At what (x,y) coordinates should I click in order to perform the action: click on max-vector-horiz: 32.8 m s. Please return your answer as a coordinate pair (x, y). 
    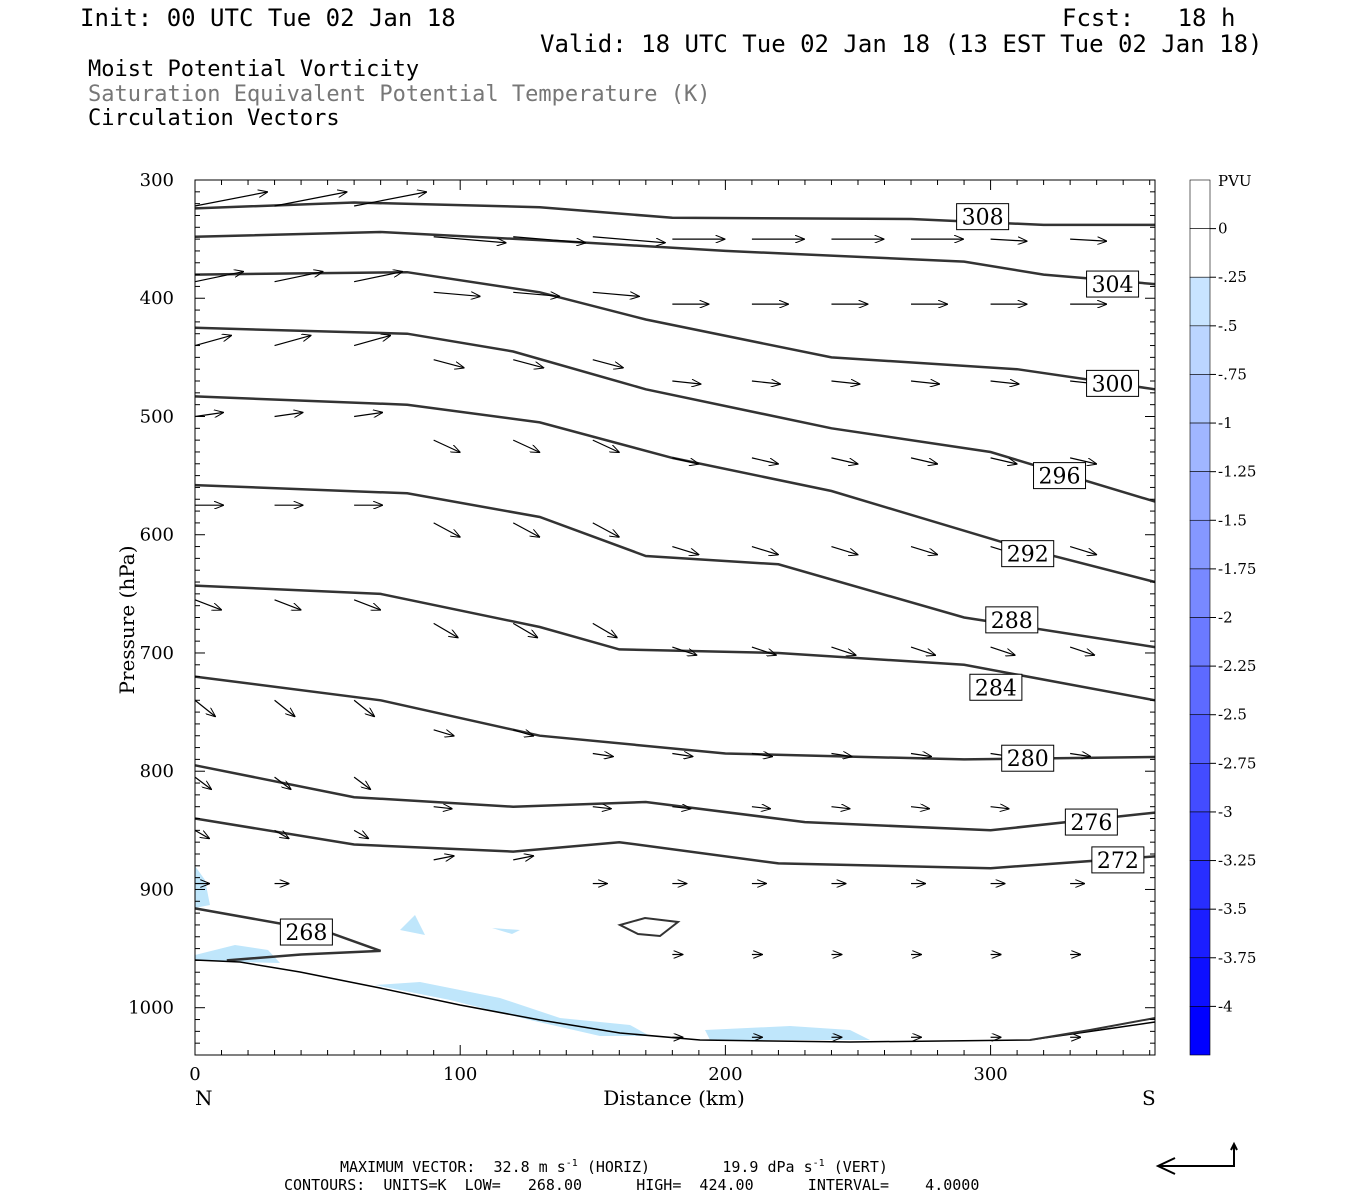
    Looking at the image, I should click on (529, 1167).